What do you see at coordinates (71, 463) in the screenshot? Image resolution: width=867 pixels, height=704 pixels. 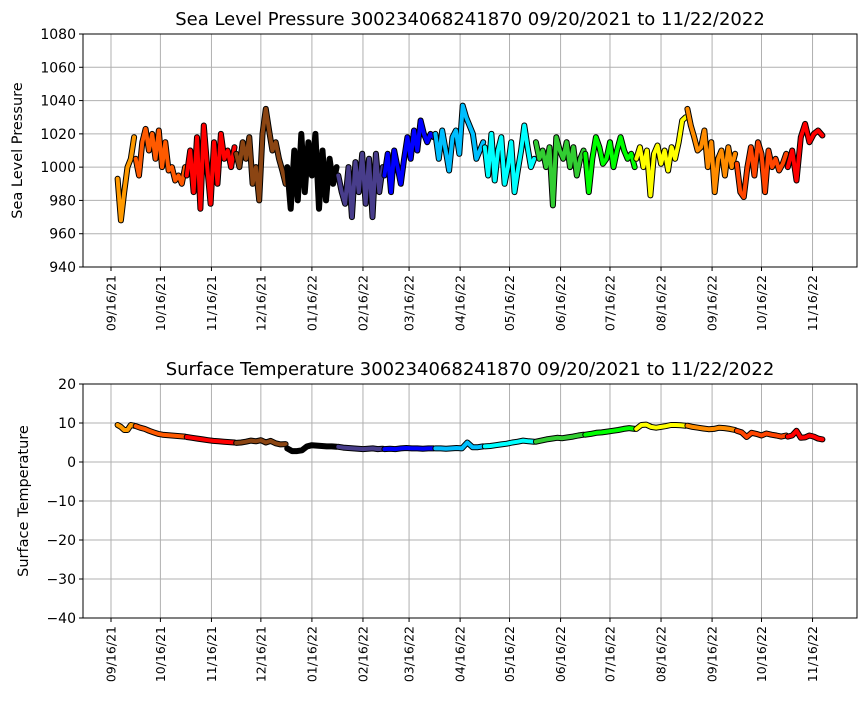 I see `y-tick-label: 0` at bounding box center [71, 463].